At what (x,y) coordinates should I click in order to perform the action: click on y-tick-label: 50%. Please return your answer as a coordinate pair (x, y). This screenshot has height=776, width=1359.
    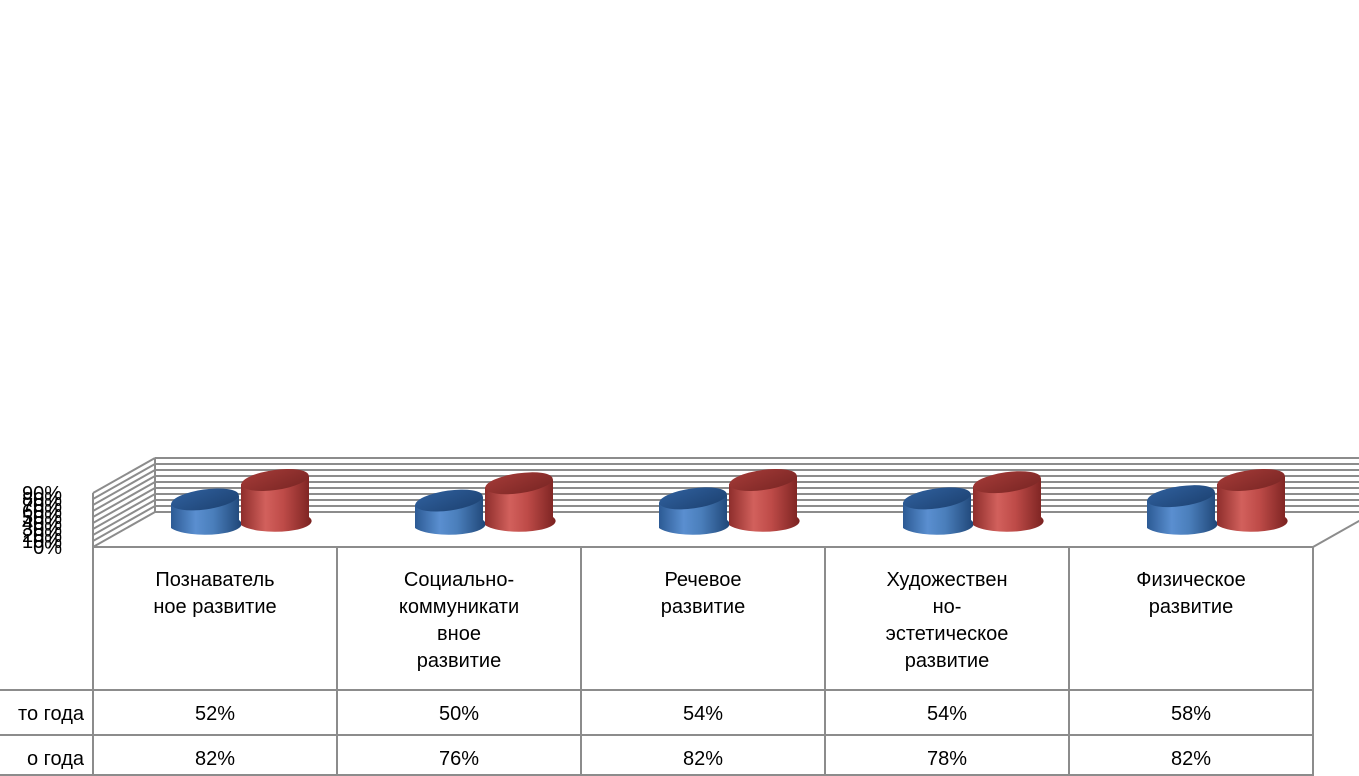
    Looking at the image, I should click on (42, 518).